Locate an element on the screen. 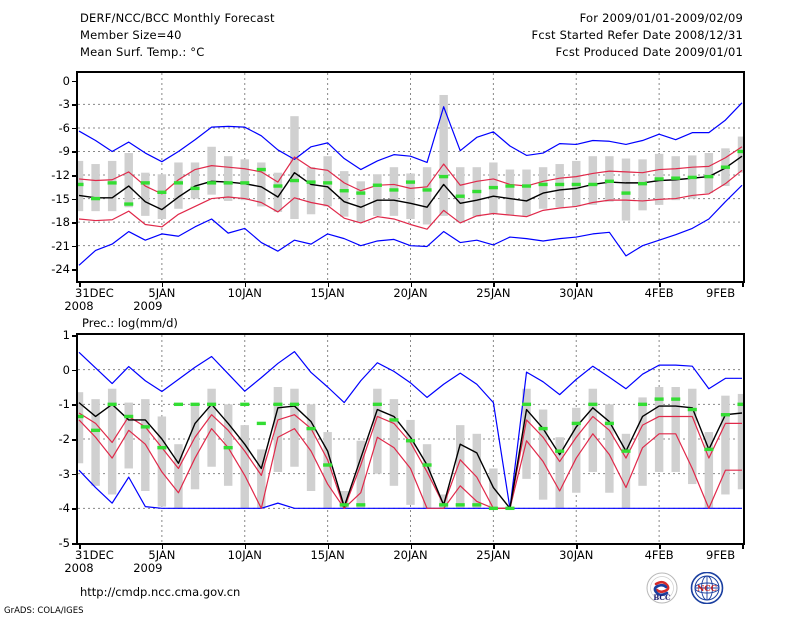 The height and width of the screenshot is (618, 800). y-tick-label: -24 is located at coordinates (60, 269).